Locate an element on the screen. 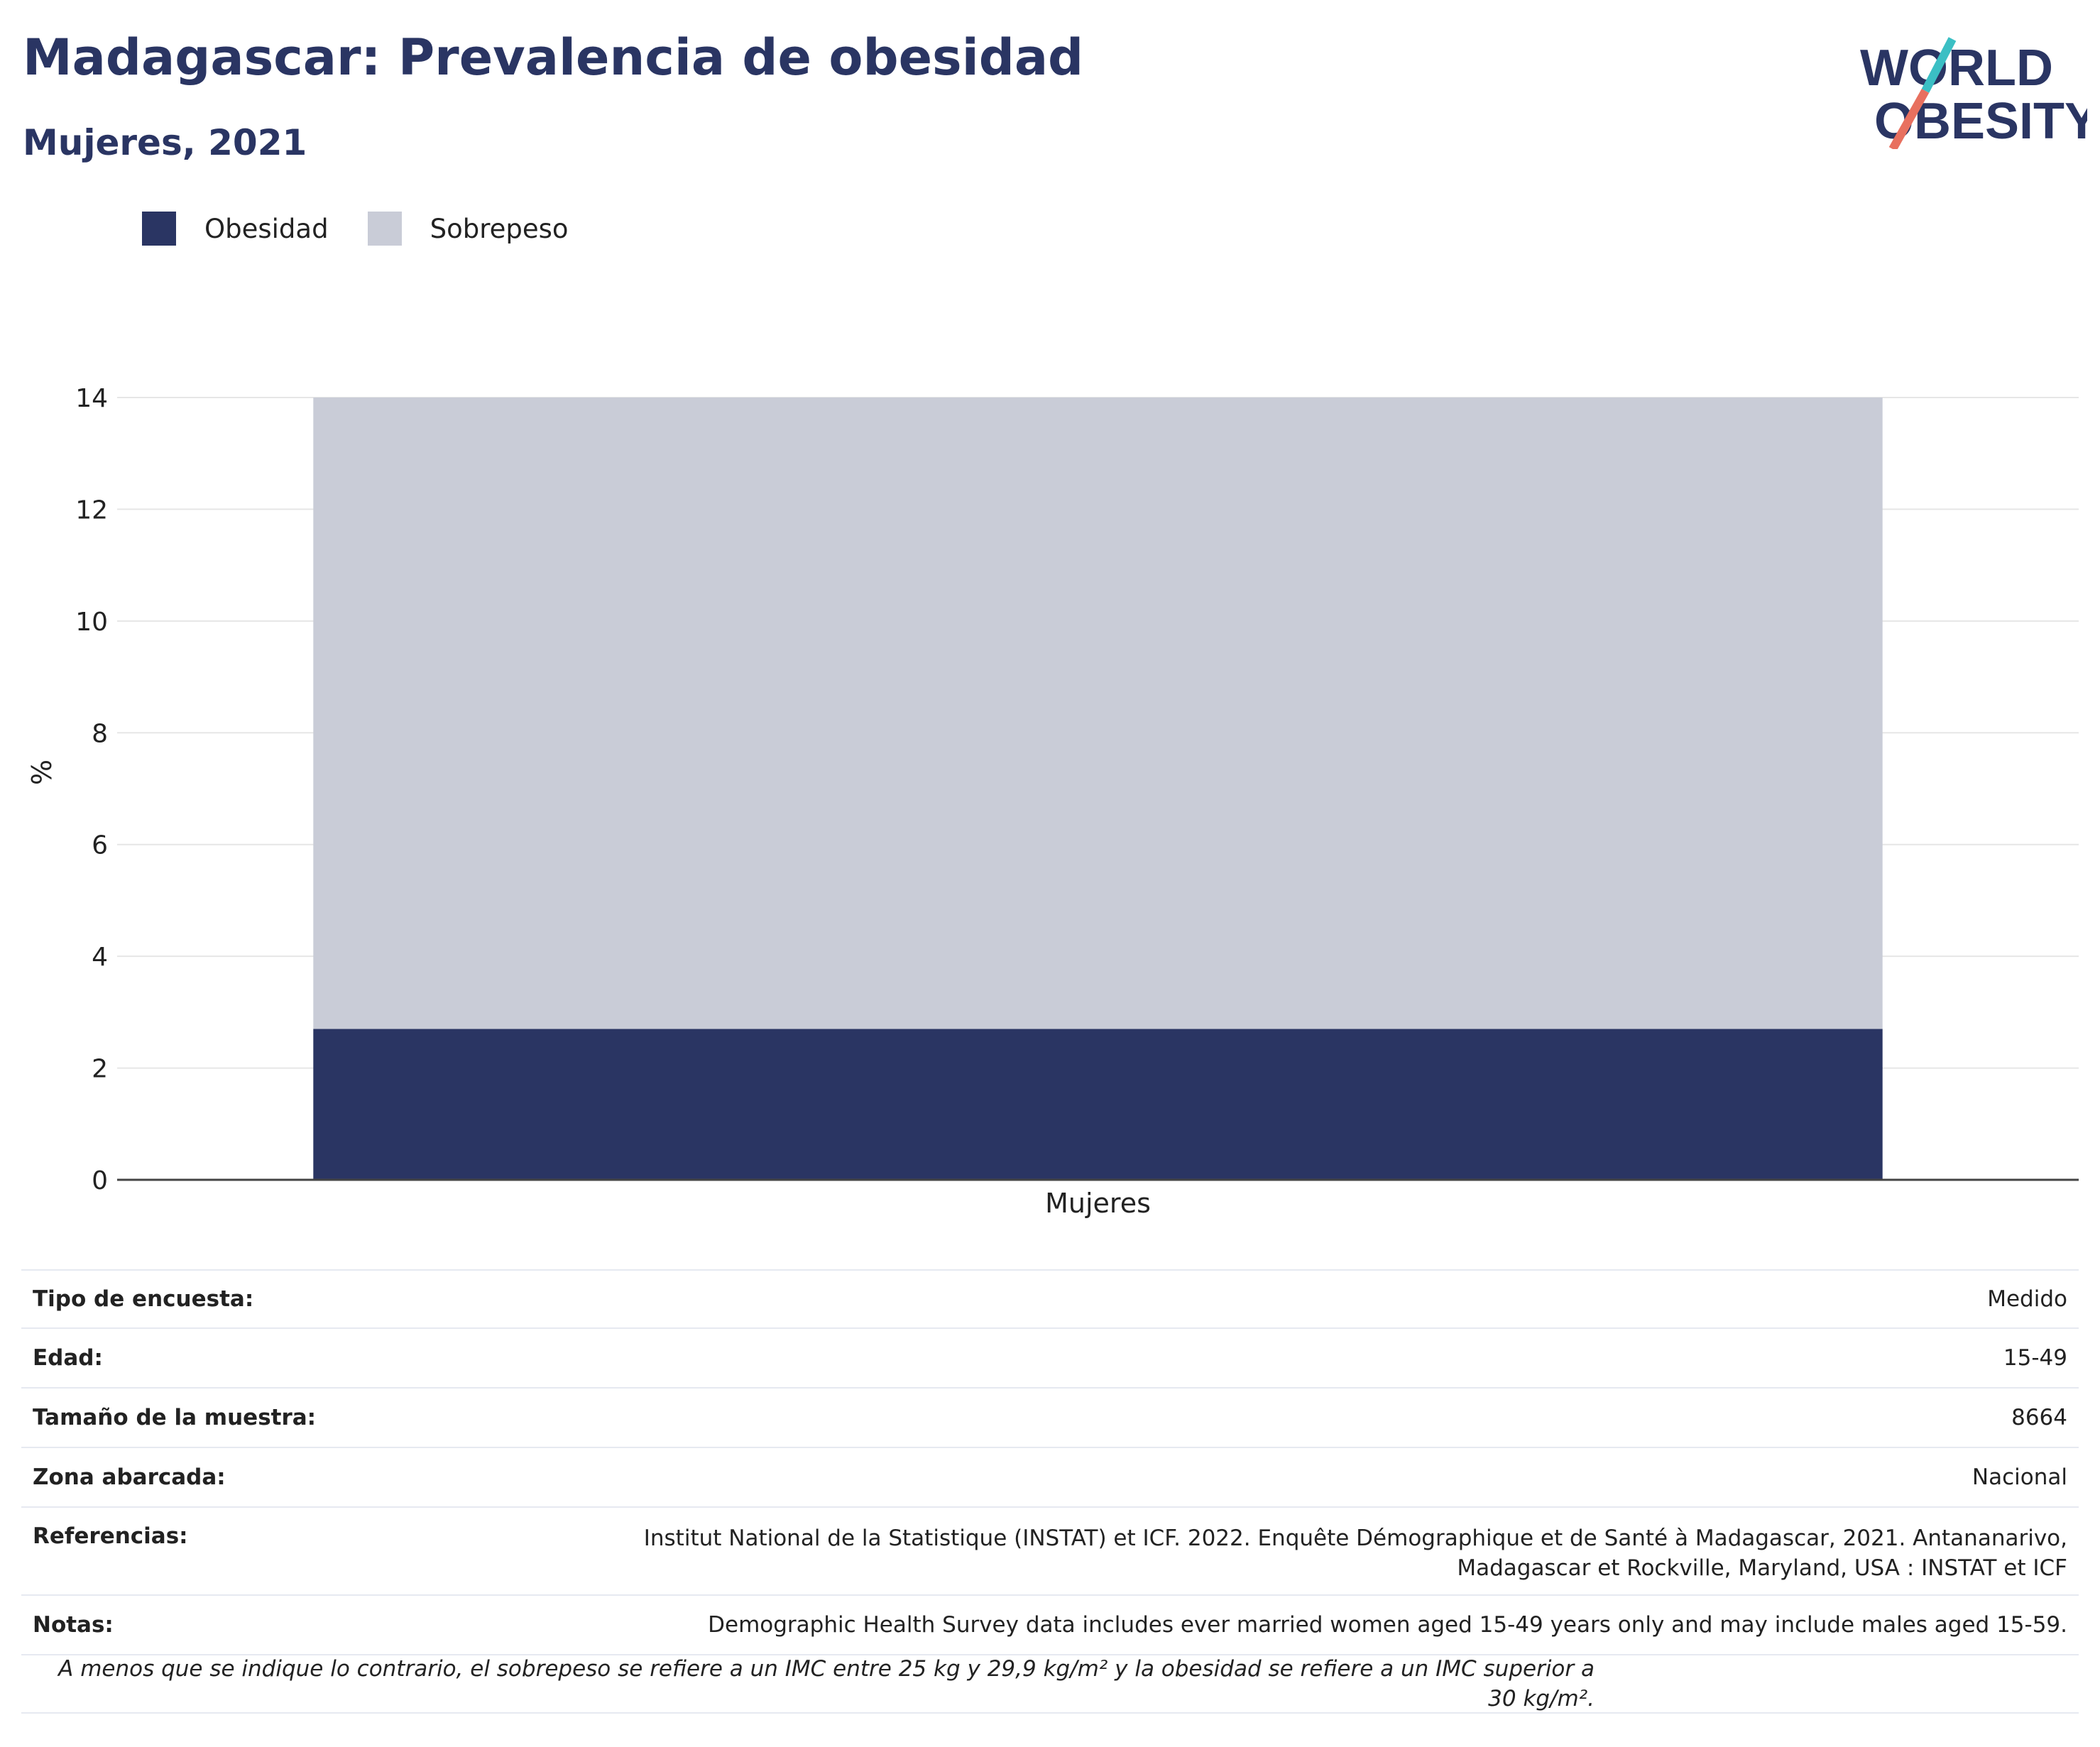  logo-line1: WORLD is located at coordinates (1956, 68).